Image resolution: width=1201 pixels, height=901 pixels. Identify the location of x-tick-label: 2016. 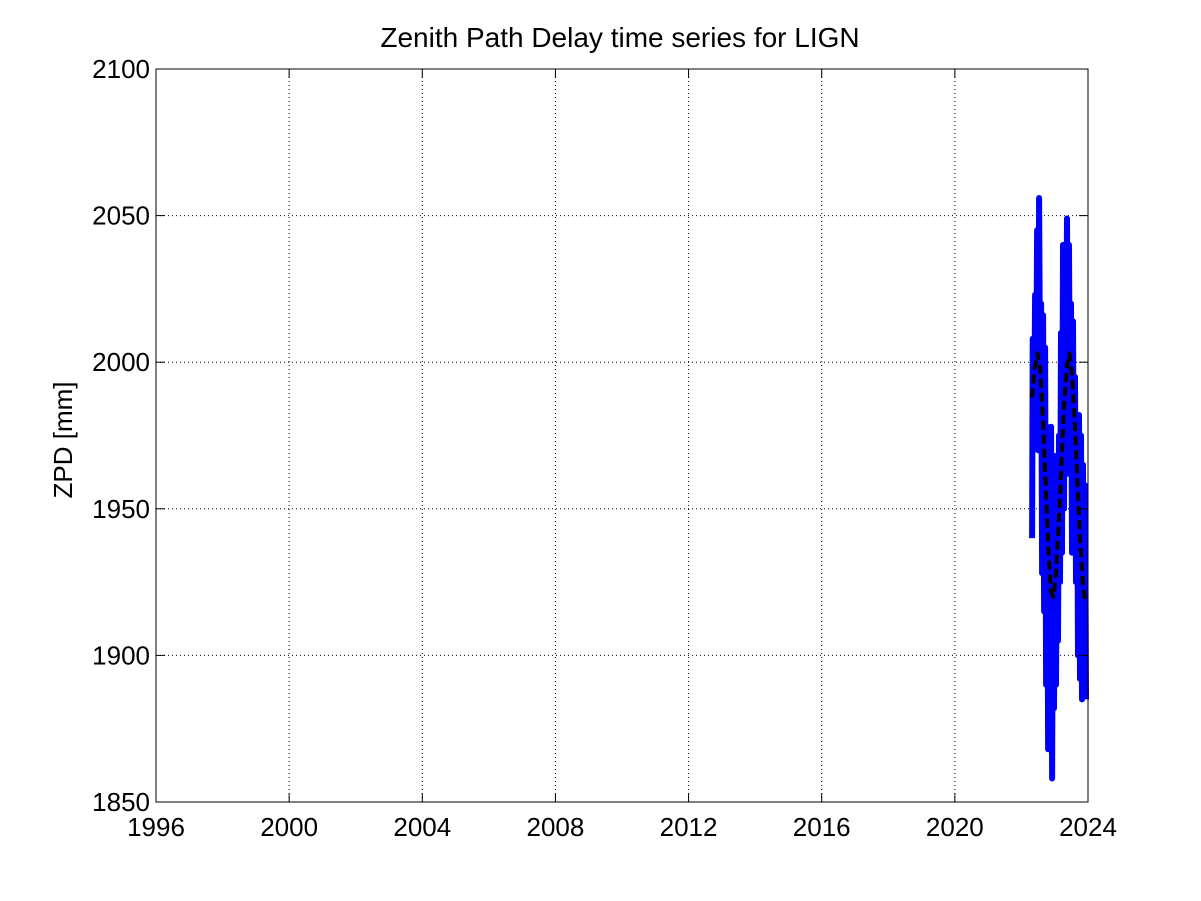
(822, 827).